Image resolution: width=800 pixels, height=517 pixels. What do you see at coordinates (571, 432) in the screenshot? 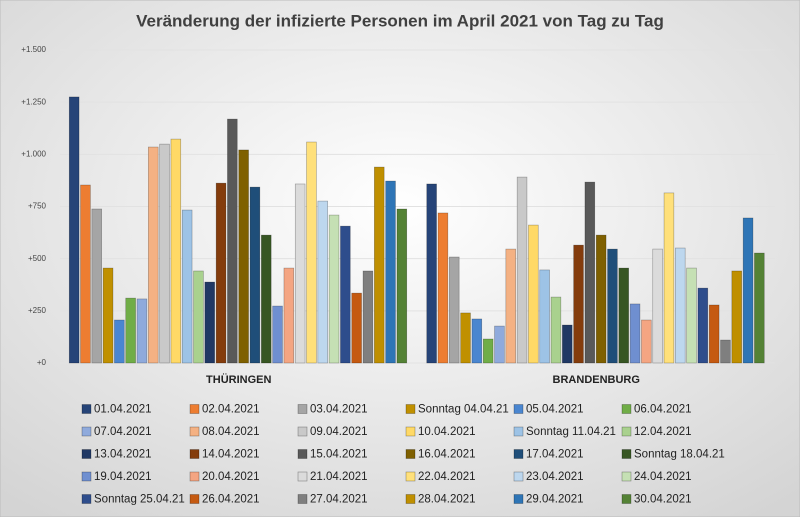
I see `legend-label: Sonntag 11.04.21` at bounding box center [571, 432].